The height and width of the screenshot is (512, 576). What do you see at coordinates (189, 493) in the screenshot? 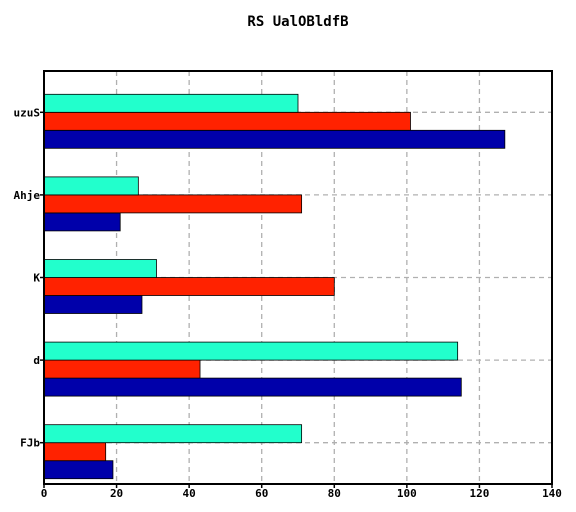
I see `x-tick-label: 40` at bounding box center [189, 493].